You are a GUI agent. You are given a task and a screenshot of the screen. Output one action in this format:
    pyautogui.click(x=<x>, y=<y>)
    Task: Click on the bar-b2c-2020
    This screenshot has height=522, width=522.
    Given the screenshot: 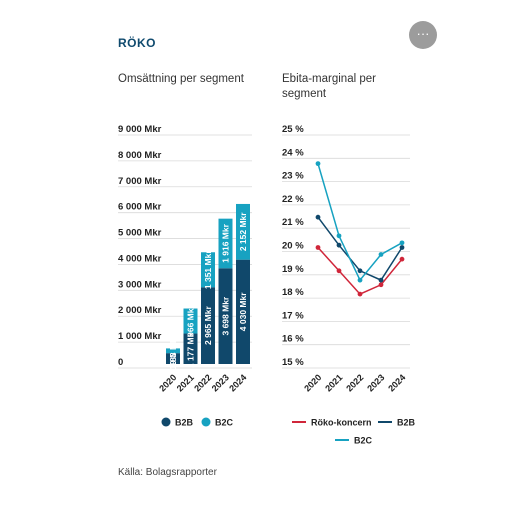 What is the action you would take?
    pyautogui.click(x=173, y=351)
    